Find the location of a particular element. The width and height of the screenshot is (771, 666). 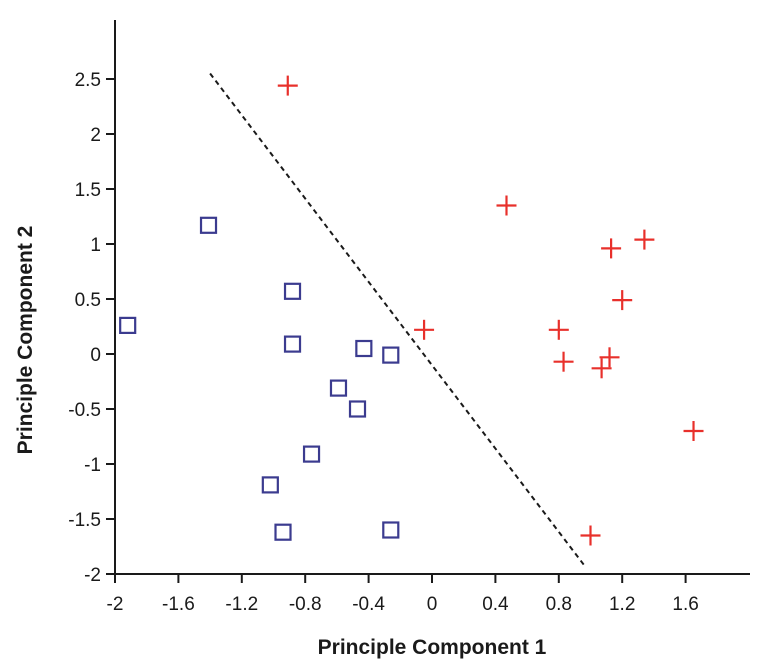

x-tick-label: -1.2 is located at coordinates (241, 604).